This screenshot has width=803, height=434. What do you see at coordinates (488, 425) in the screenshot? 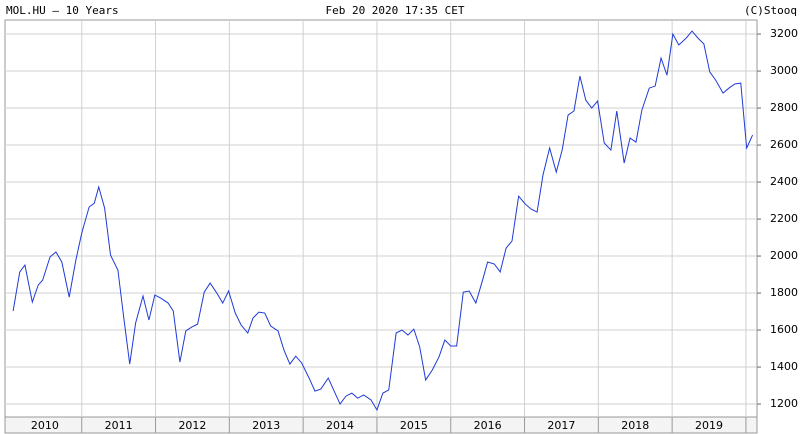
I see `x-tick-label: 2016` at bounding box center [488, 425].